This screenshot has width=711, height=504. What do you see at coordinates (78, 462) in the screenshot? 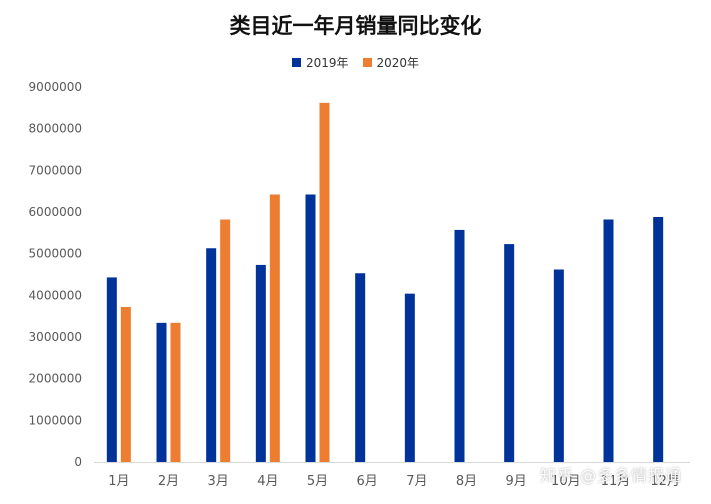
I see `y-tick-label: 0` at bounding box center [78, 462].